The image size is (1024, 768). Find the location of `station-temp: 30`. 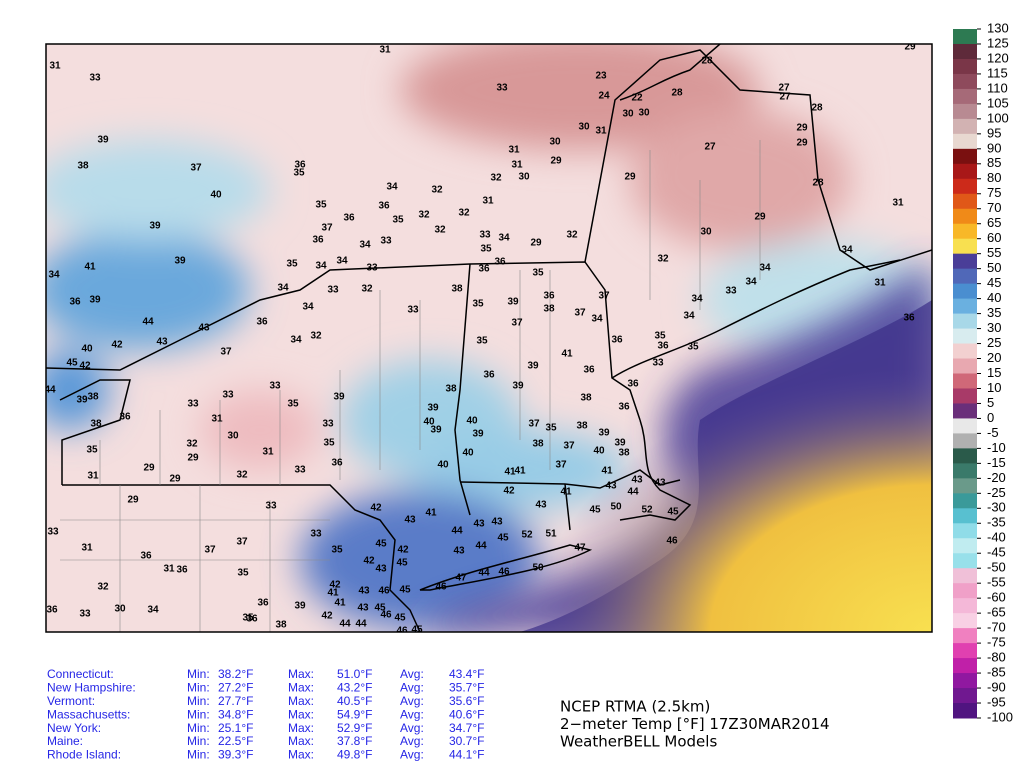

station-temp: 30 is located at coordinates (706, 232).